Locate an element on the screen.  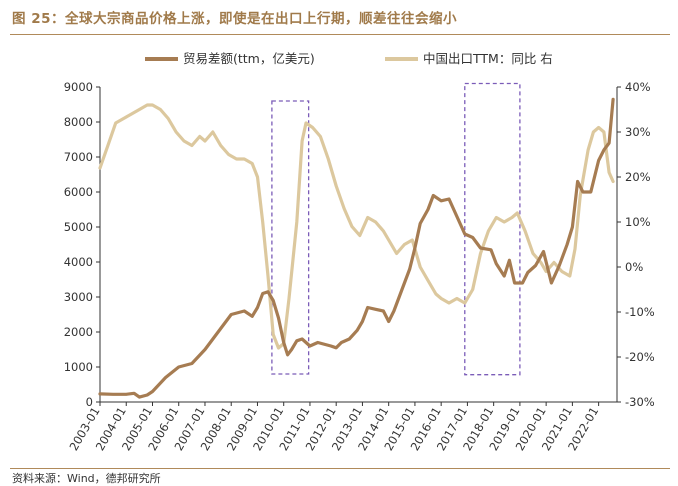
highlight-box is located at coordinates (492, 229).